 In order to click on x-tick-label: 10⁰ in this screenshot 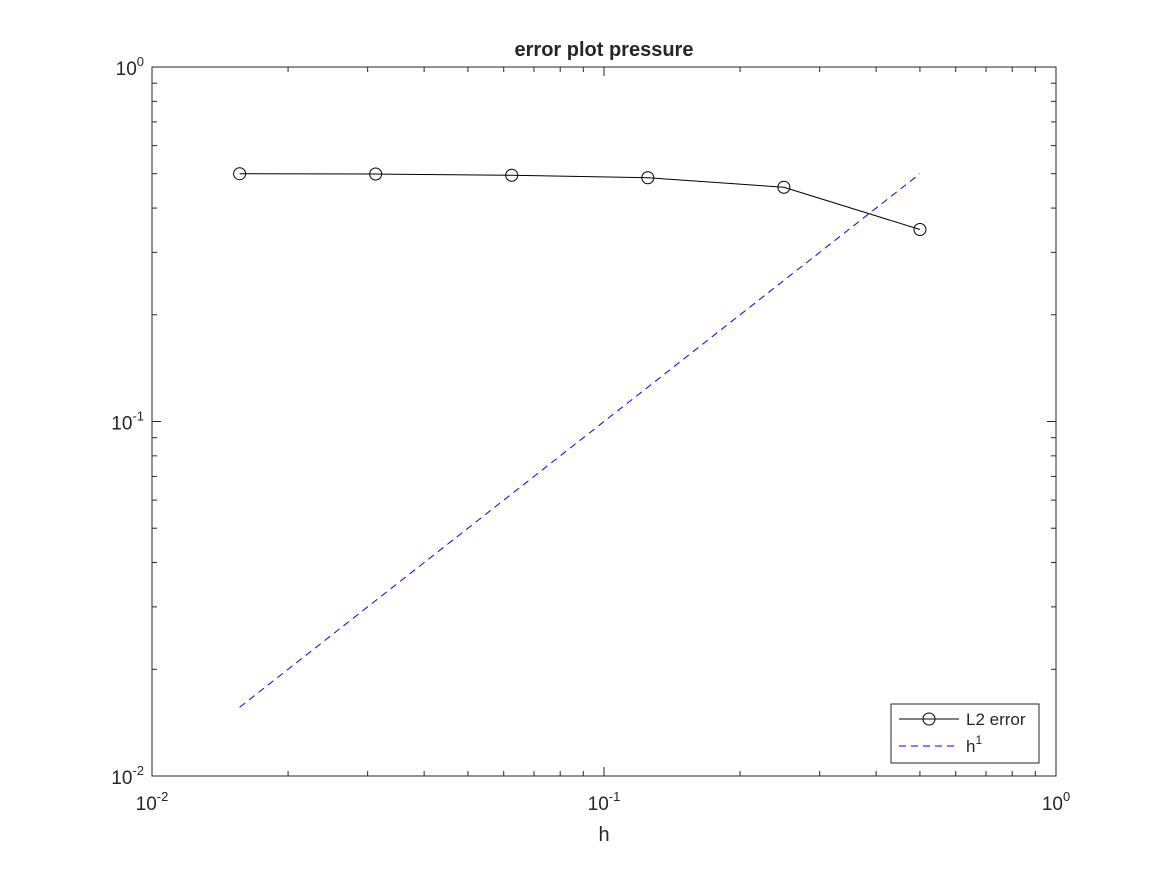, I will do `click(1056, 802)`.